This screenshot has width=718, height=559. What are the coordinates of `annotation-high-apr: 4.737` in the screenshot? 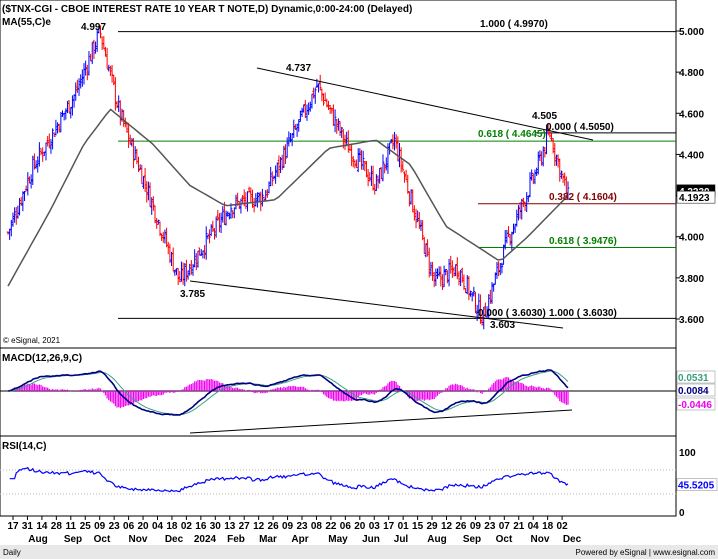 It's located at (298, 68).